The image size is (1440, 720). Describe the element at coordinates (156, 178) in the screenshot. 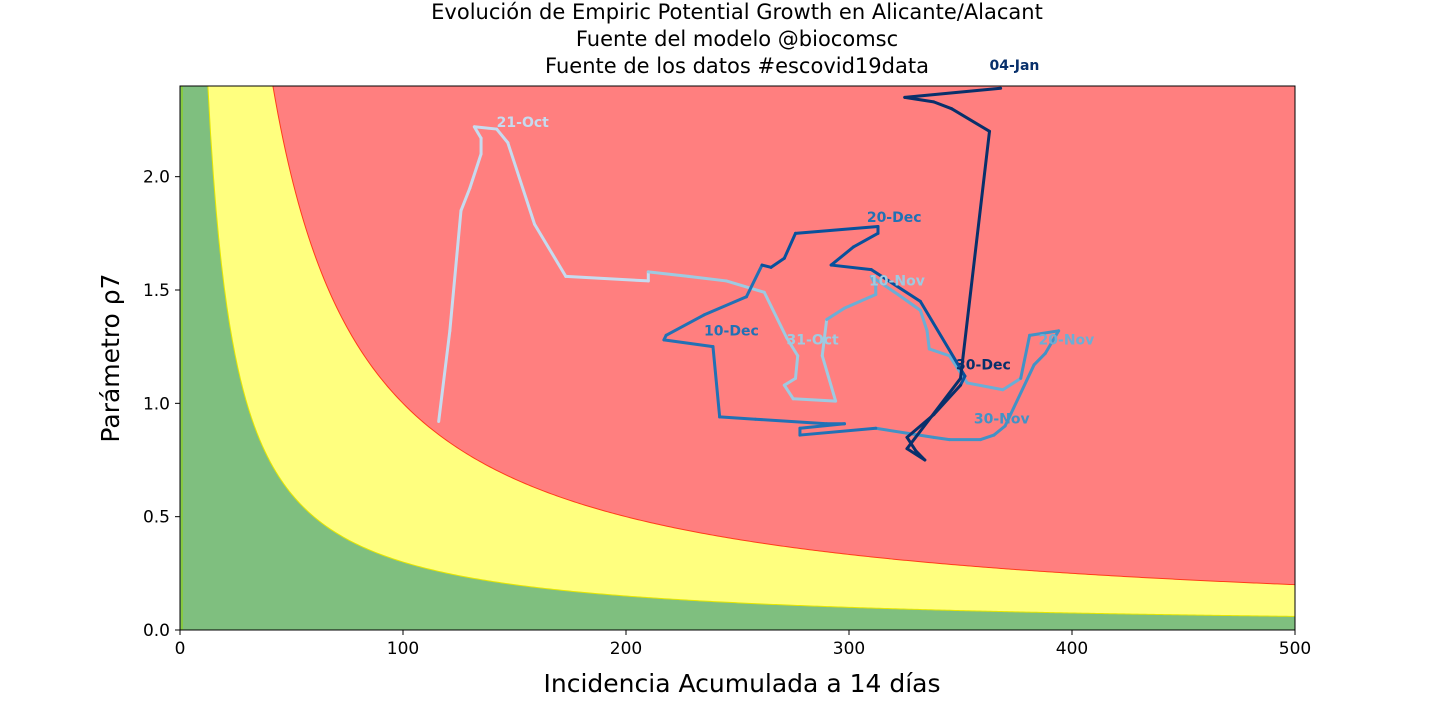

I see `y-tick-label: 2.0` at that location.